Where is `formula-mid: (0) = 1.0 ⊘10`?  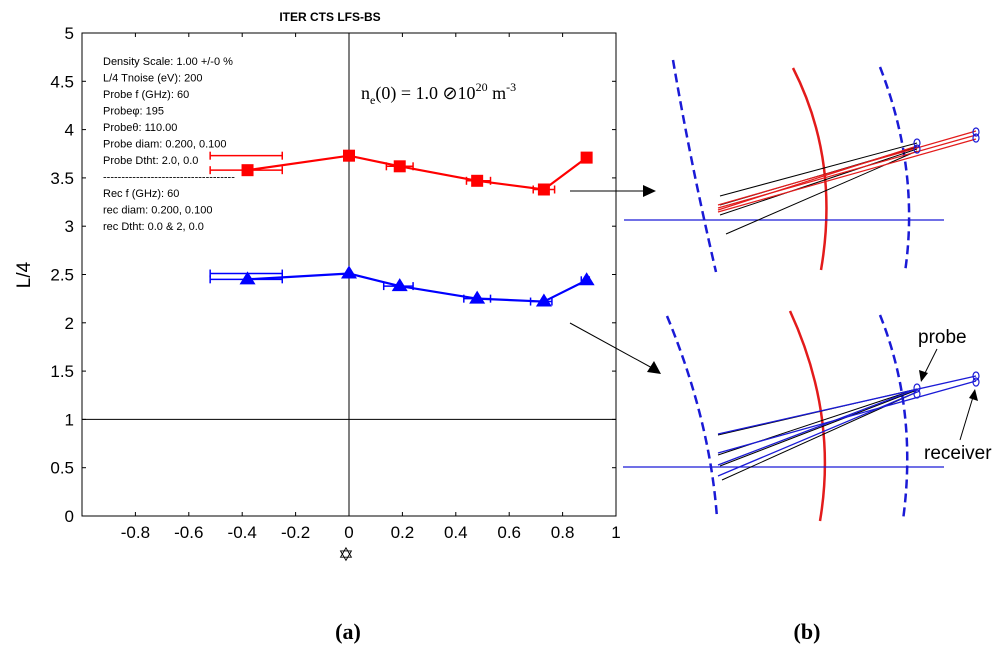
formula-mid: (0) = 1.0 ⊘10 is located at coordinates (425, 93).